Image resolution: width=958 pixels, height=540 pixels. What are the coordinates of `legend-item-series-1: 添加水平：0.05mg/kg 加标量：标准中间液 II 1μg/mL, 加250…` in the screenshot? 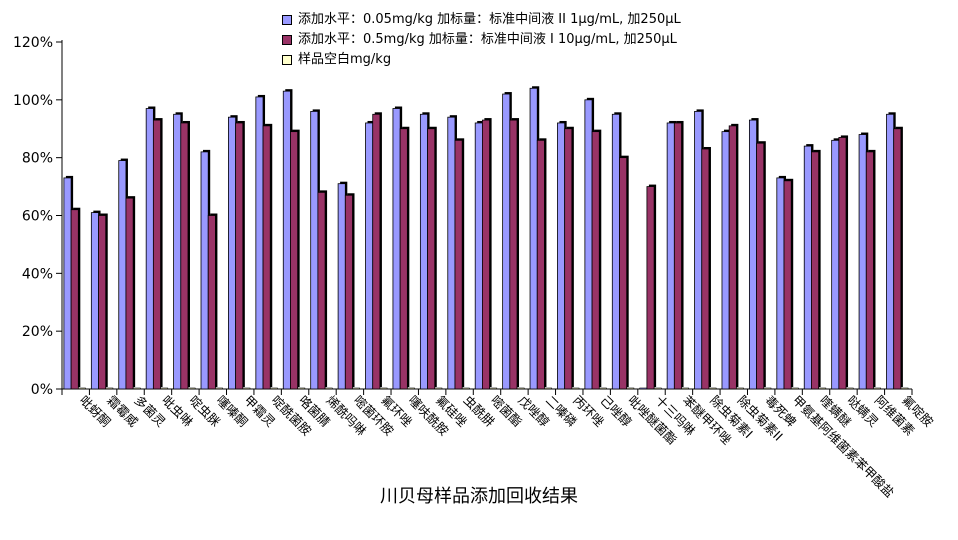 It's located at (481, 20).